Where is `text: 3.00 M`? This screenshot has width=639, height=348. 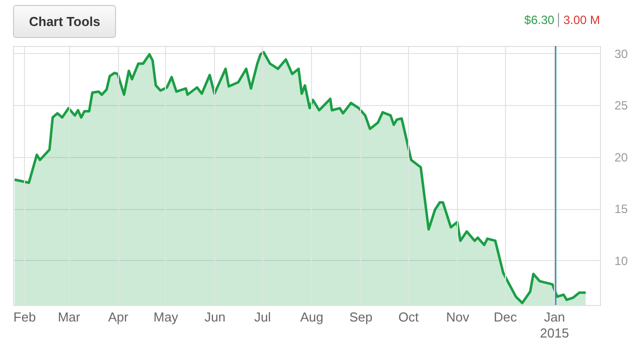 text: 3.00 M is located at coordinates (581, 20).